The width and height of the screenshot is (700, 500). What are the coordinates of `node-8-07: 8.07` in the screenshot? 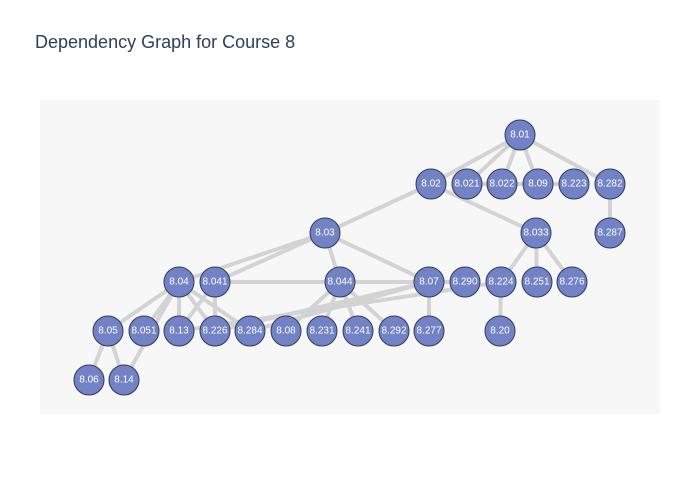 It's located at (429, 282).